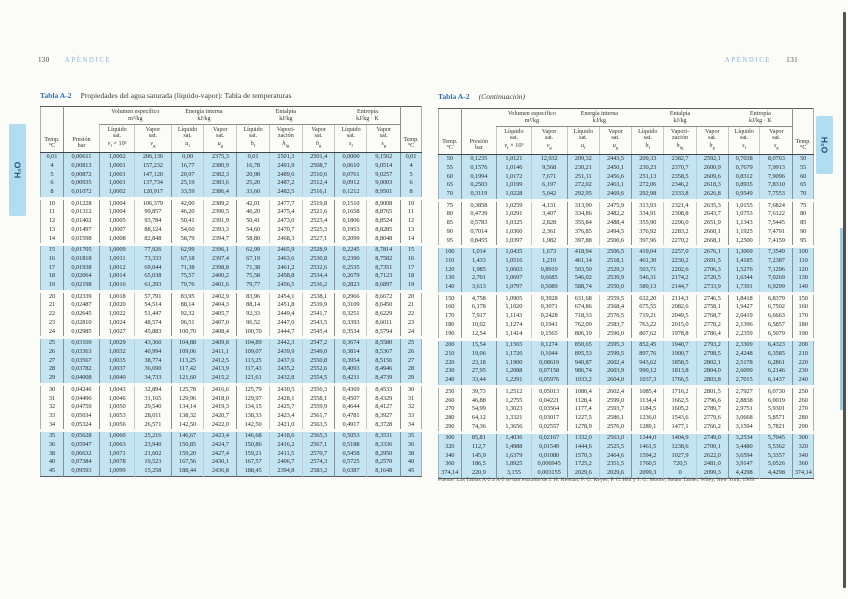 The height and width of the screenshot is (599, 848). I want to click on cell: 8,3336, so click(383, 445).